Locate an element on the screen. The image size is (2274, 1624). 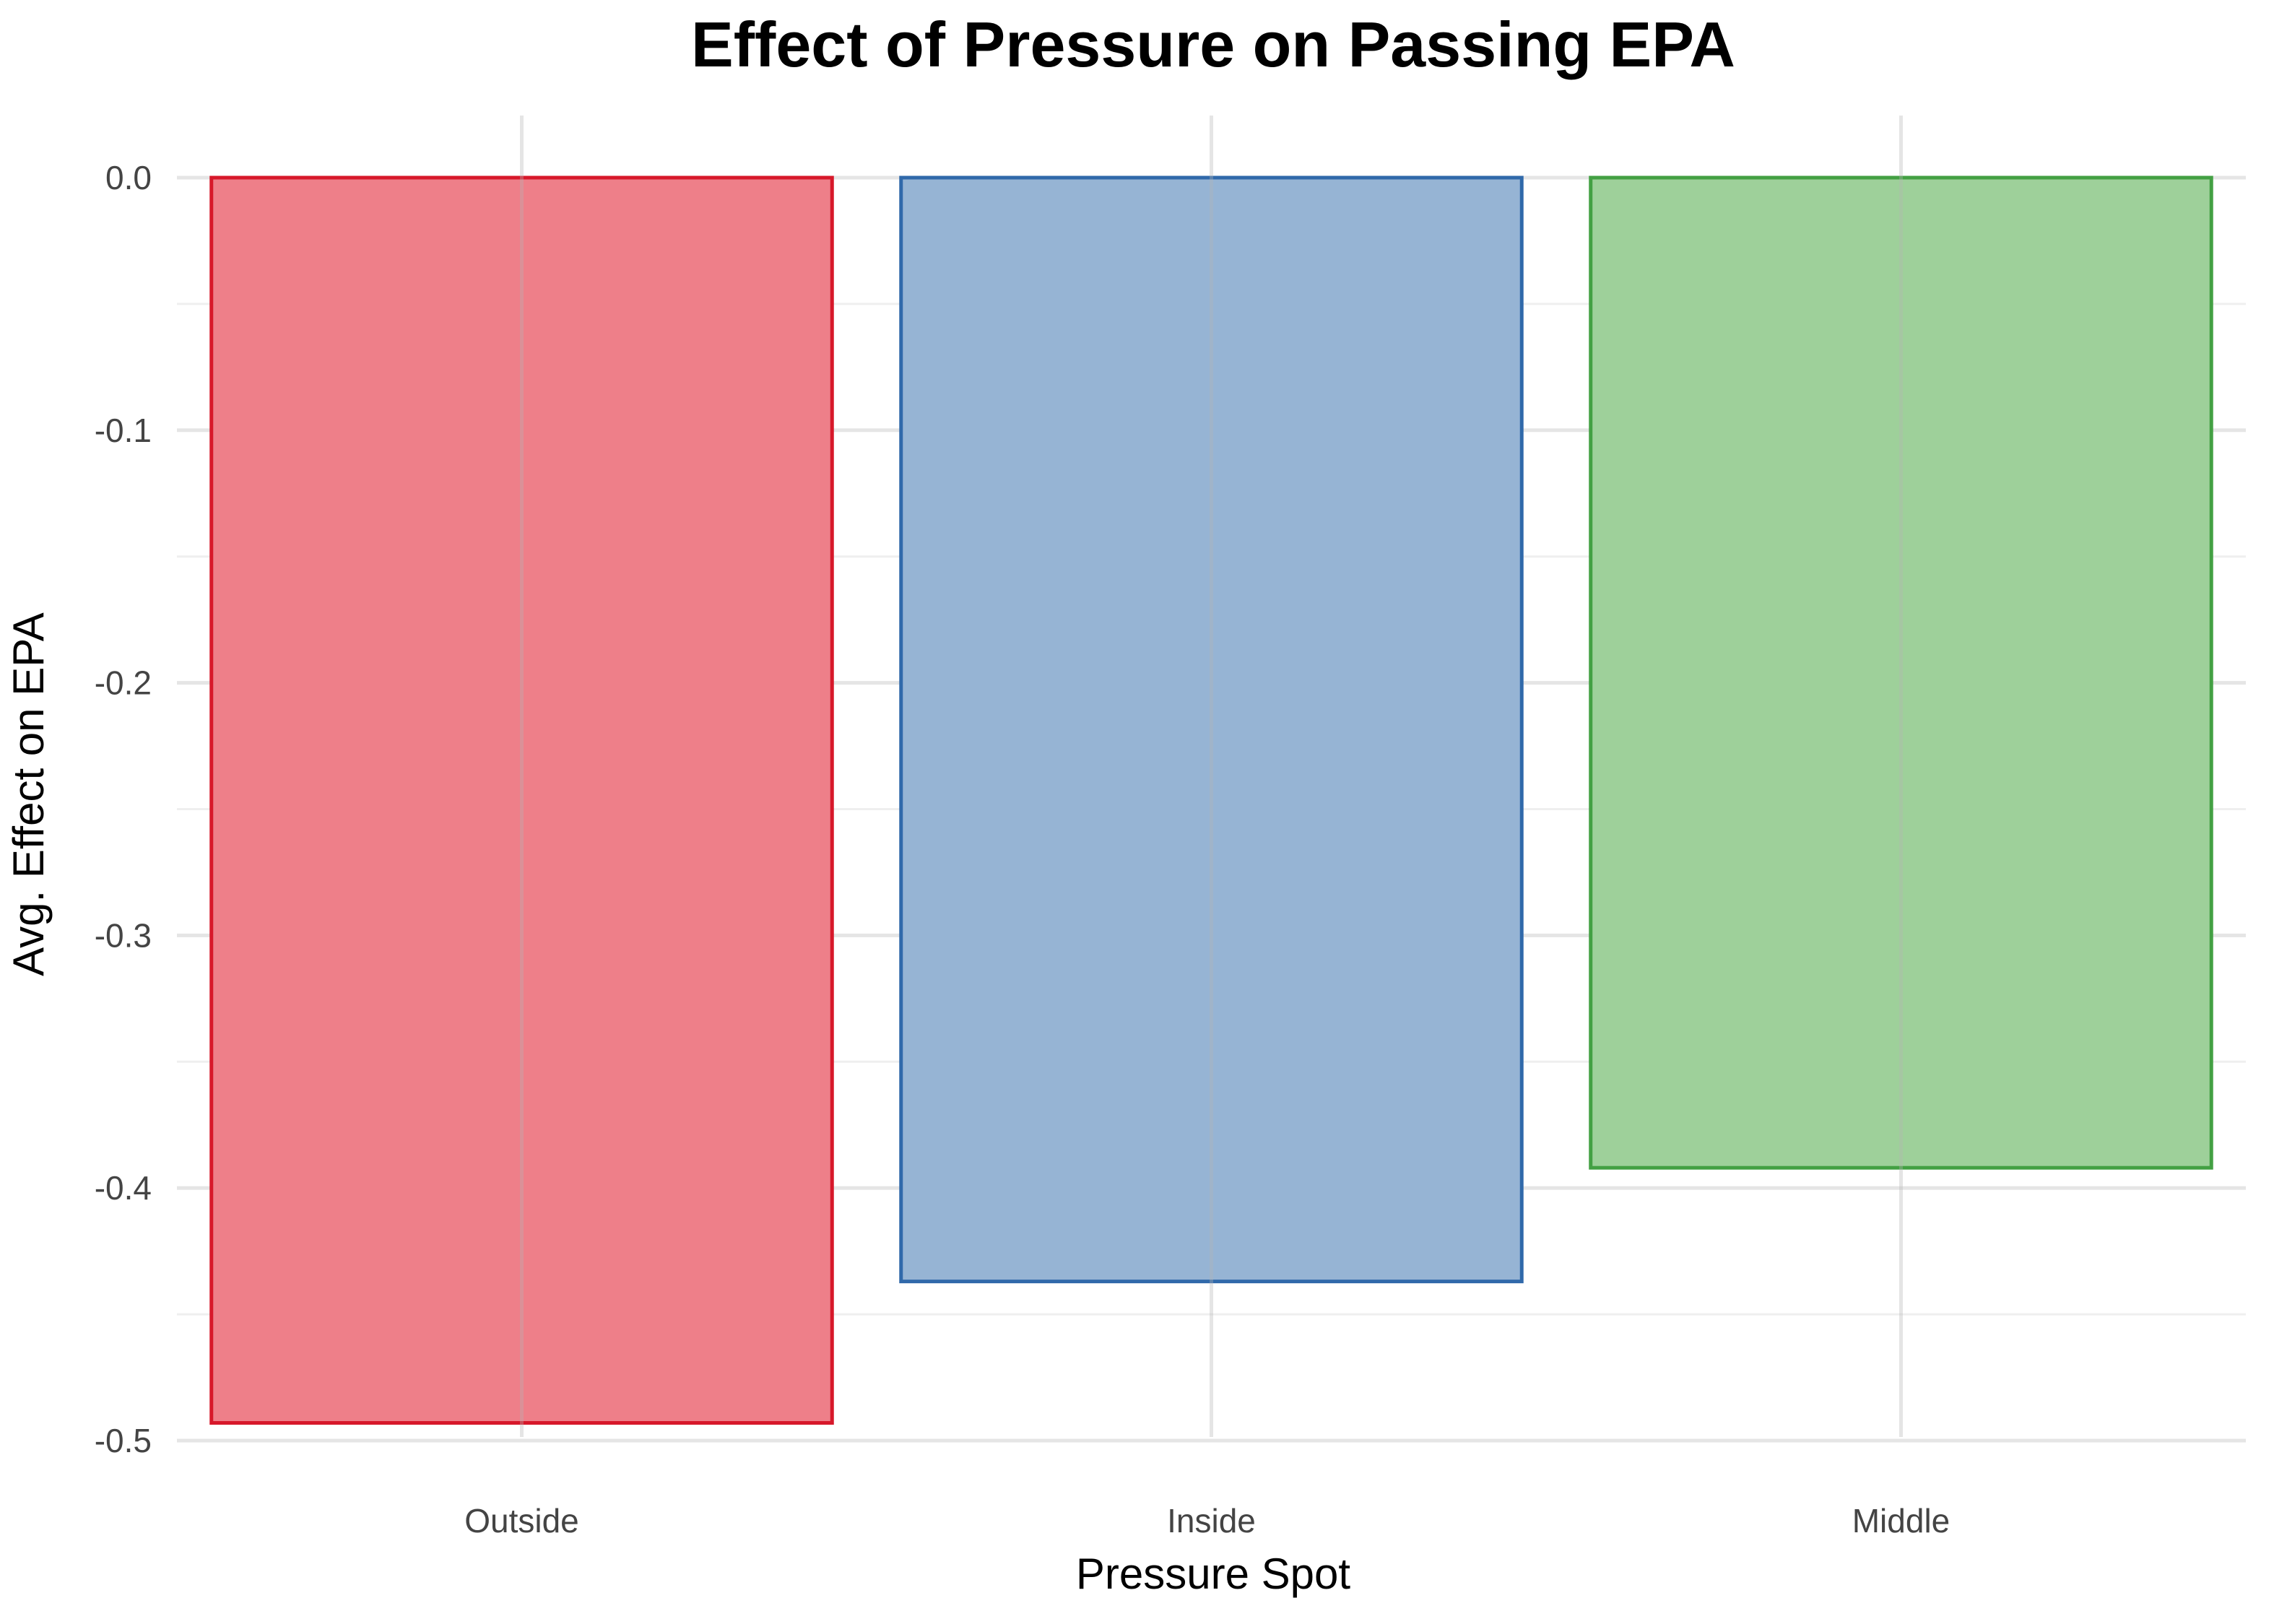
y-axis-title: Avg. Effect on EPA is located at coordinates (28, 794).